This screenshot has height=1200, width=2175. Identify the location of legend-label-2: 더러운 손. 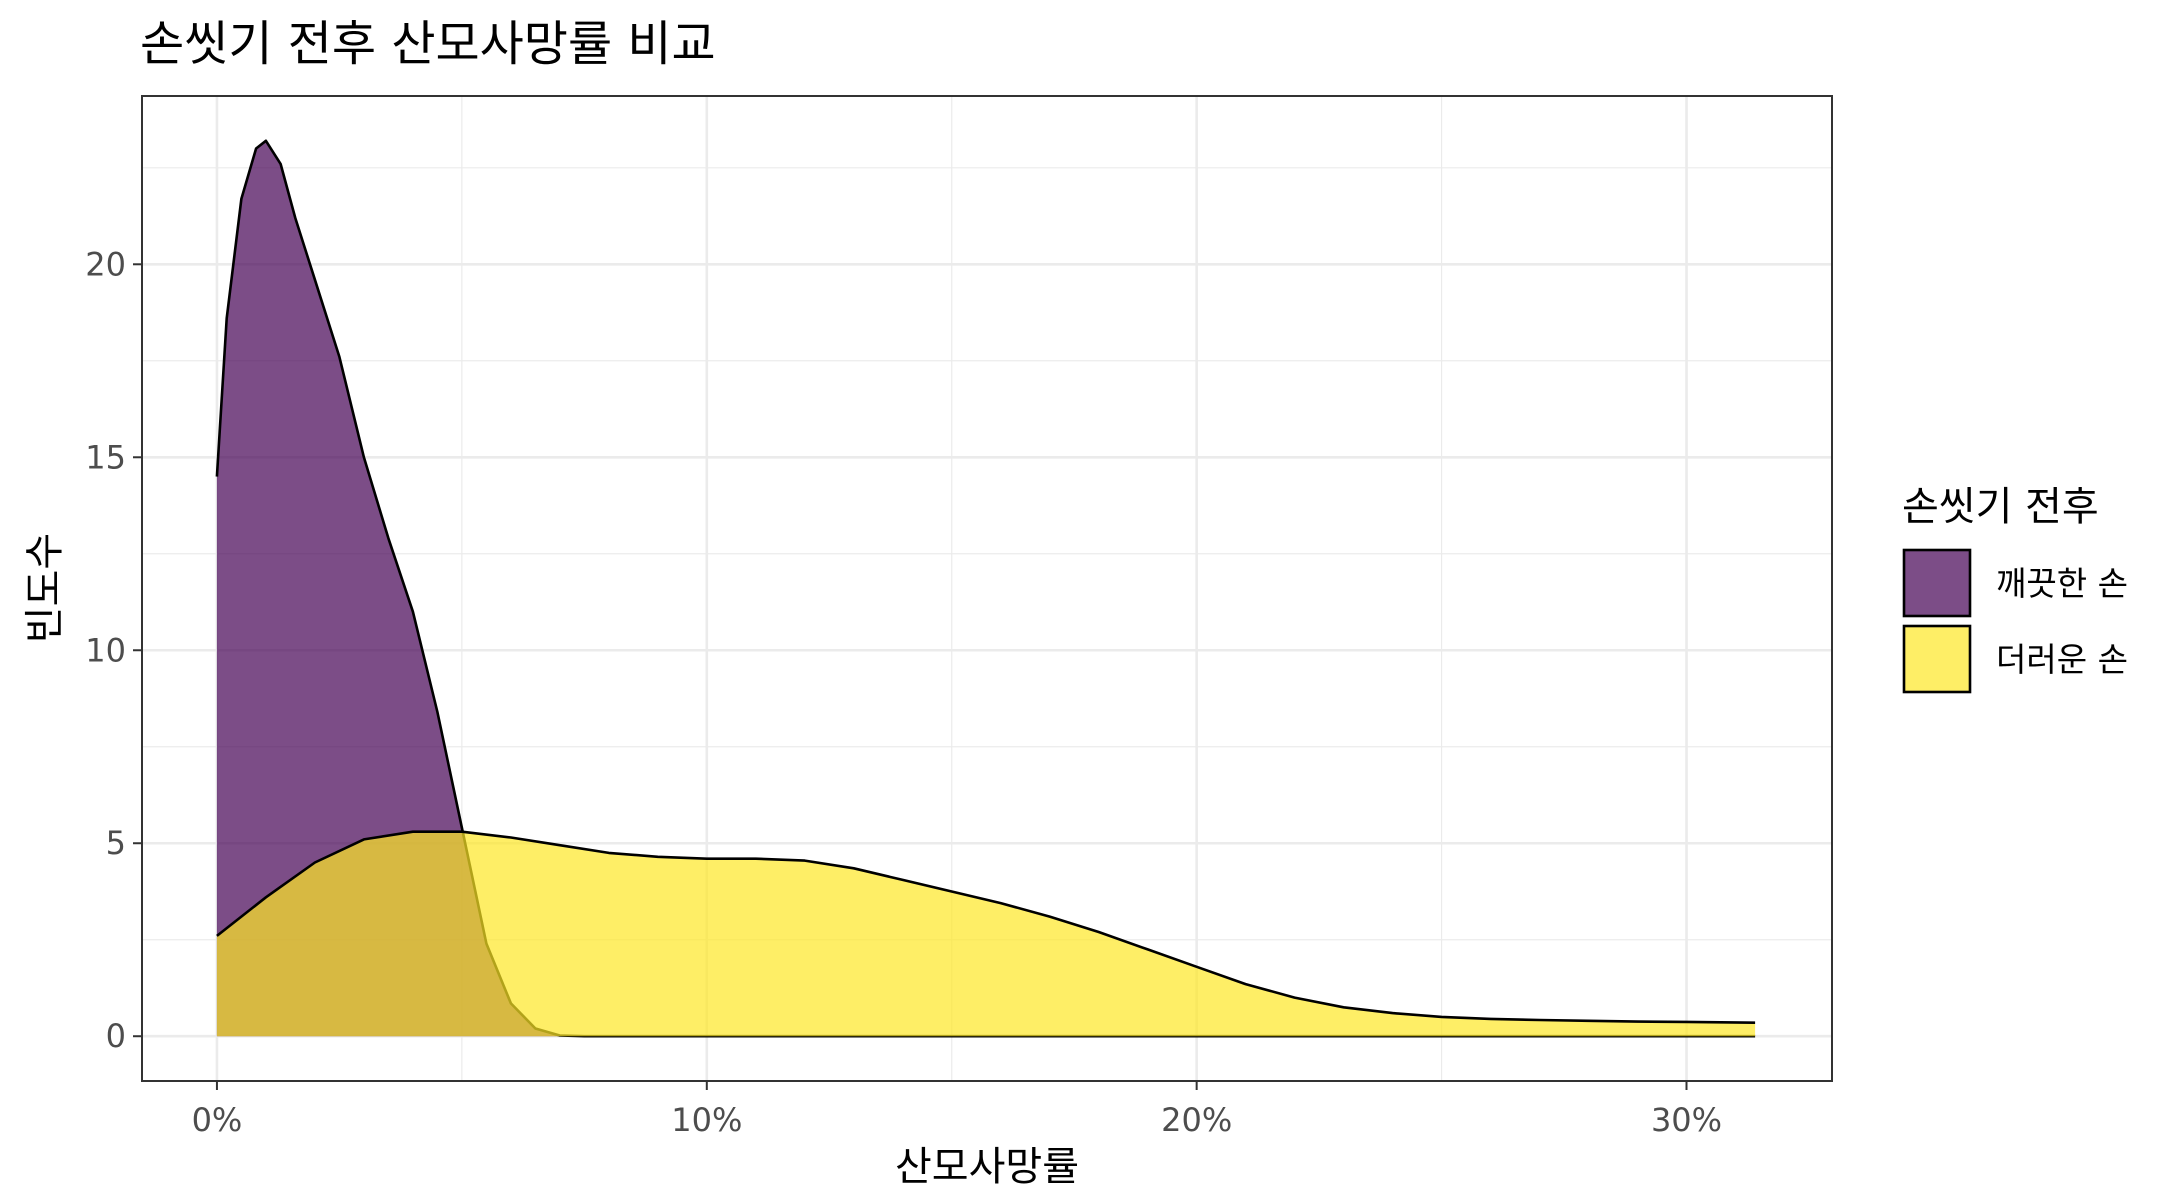
(2062, 659).